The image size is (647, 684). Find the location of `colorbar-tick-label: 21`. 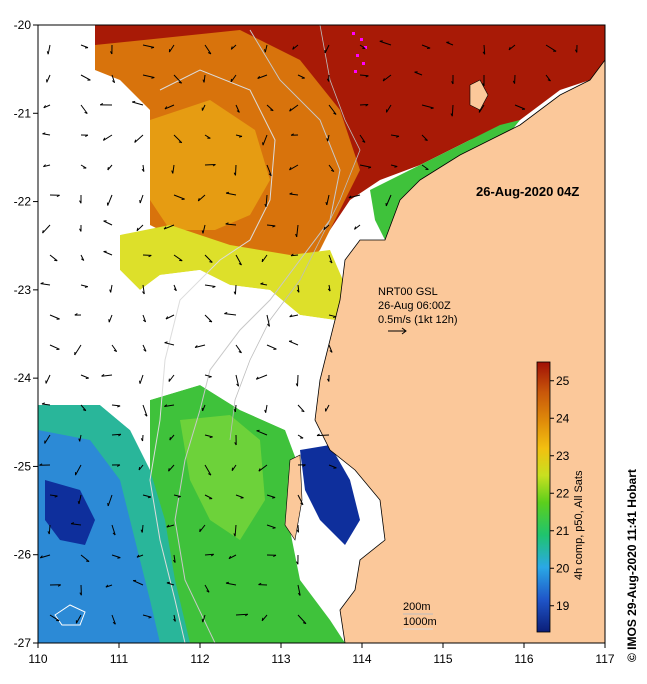

colorbar-tick-label: 21 is located at coordinates (563, 531).